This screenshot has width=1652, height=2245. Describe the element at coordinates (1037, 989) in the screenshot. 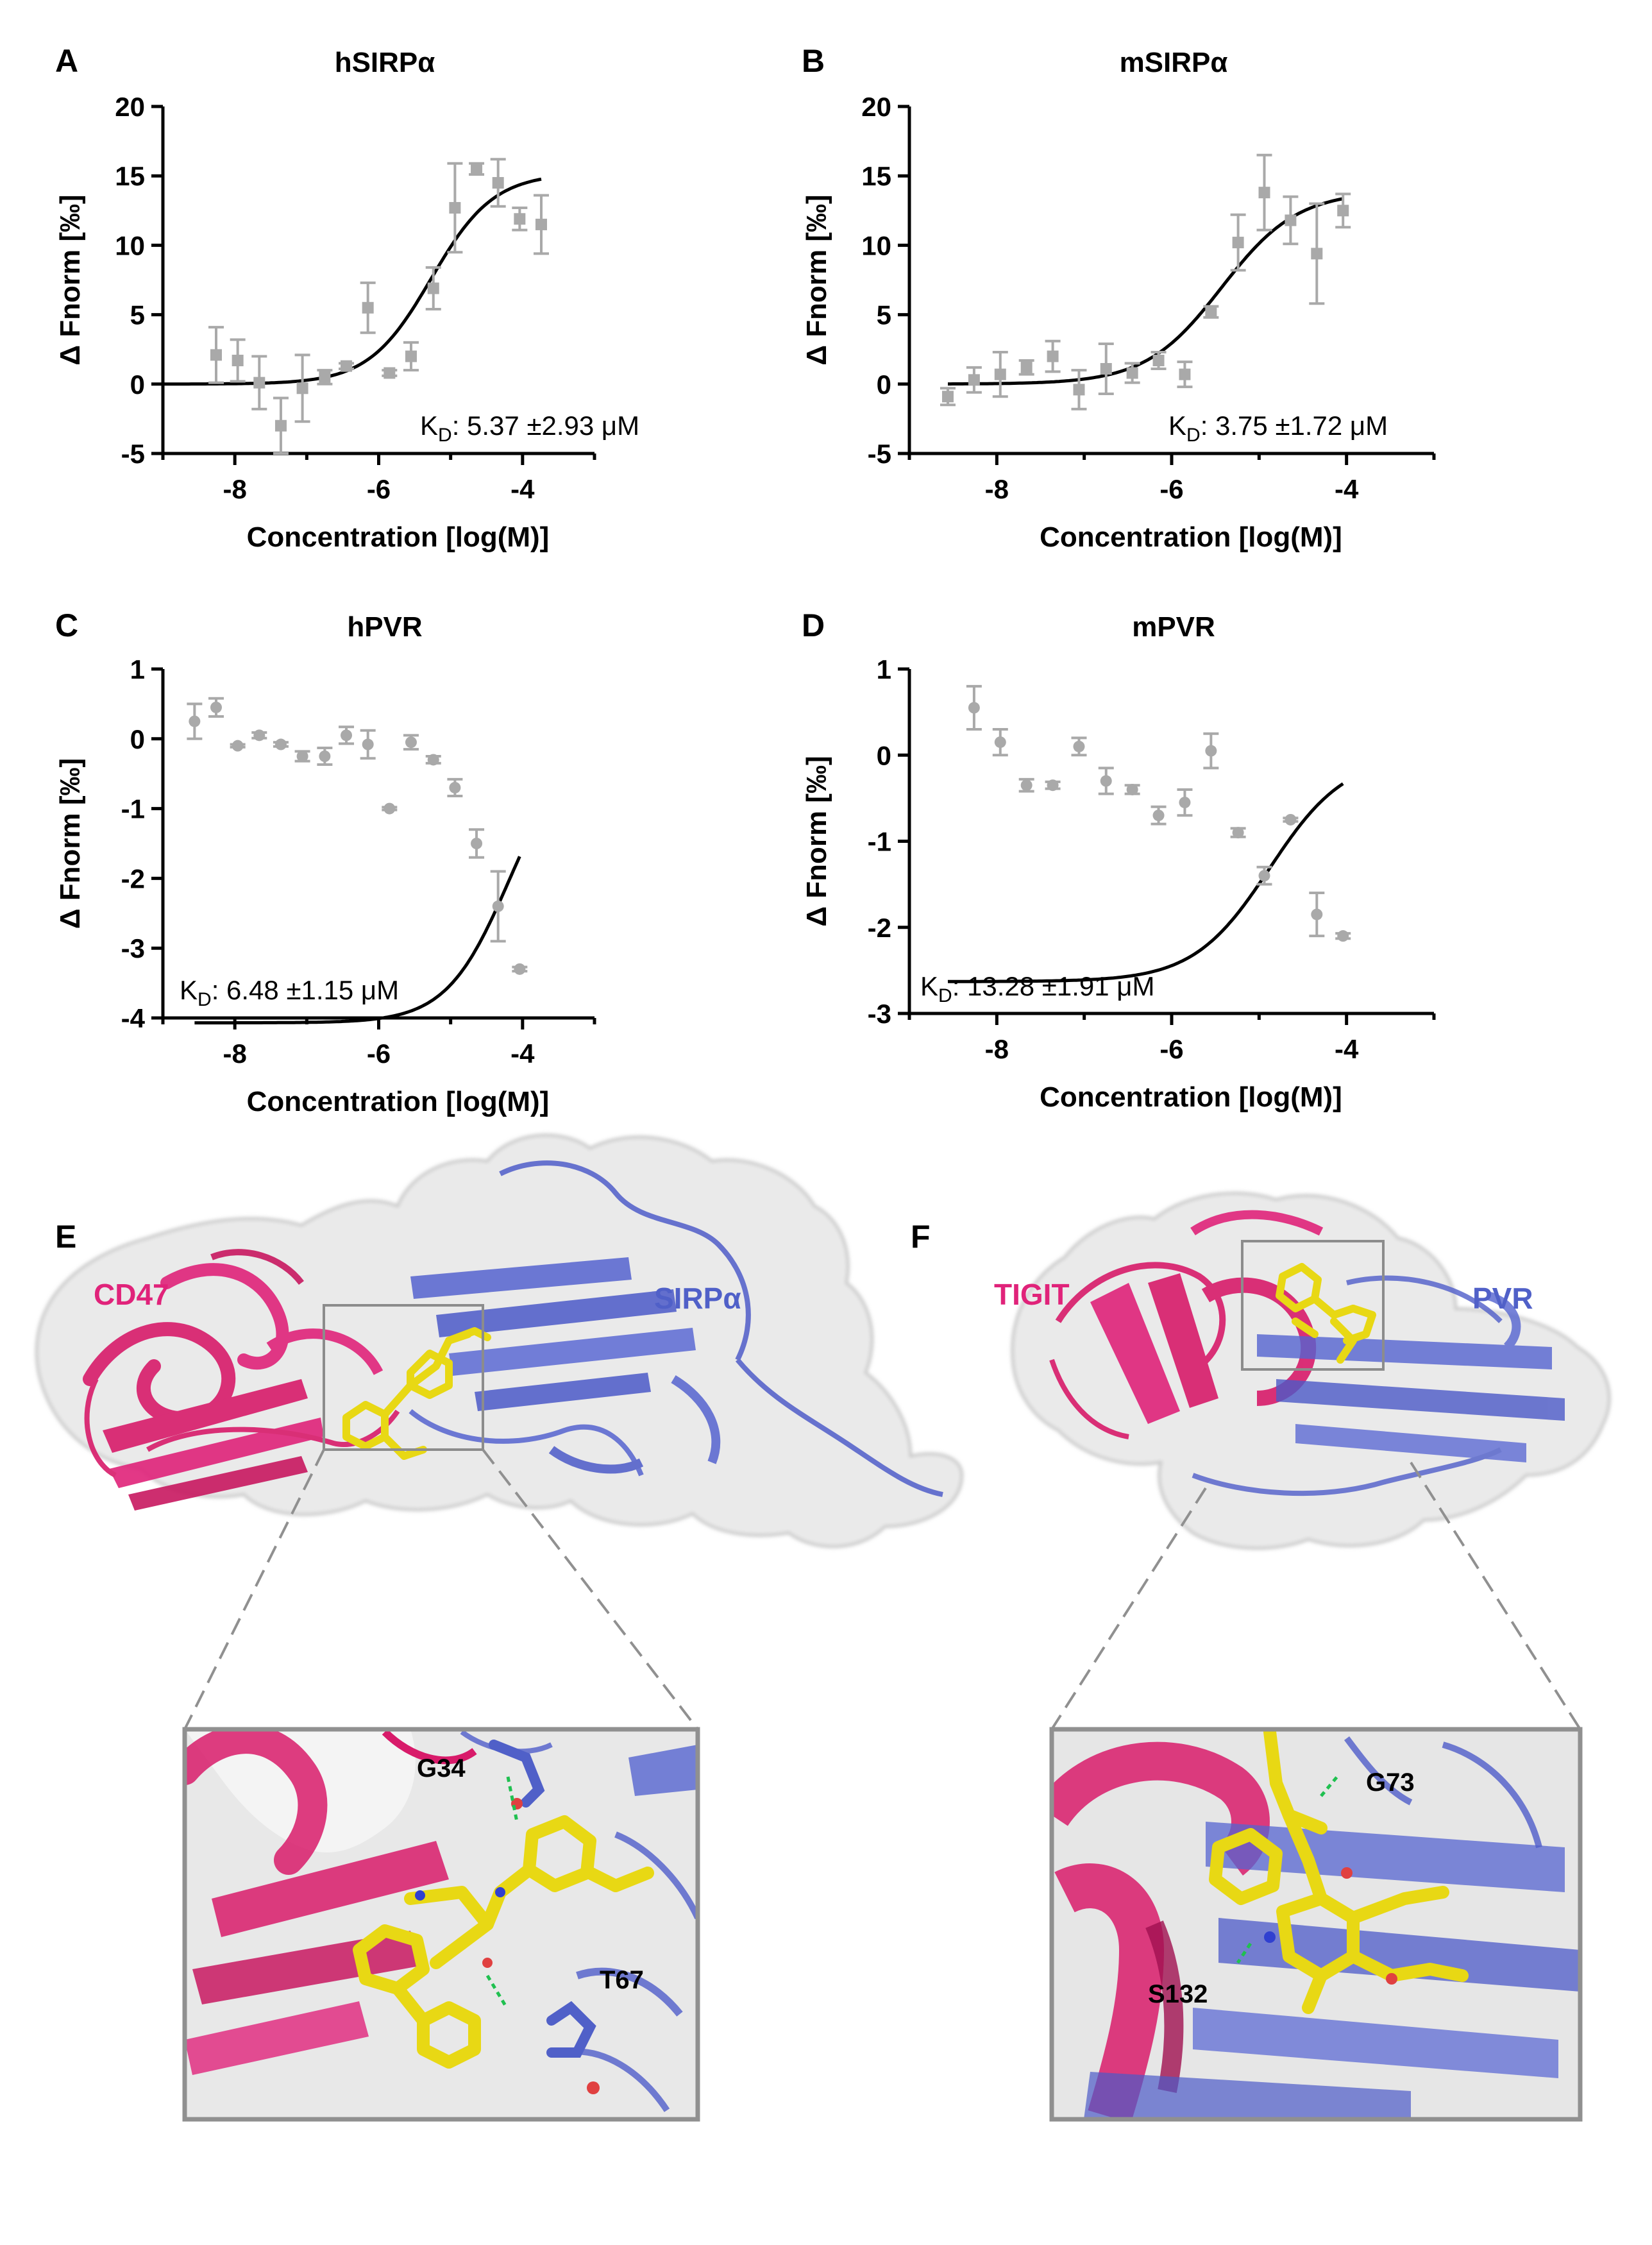

I see `kd-annotation: KD: 13.28 ±1.91 μM` at that location.